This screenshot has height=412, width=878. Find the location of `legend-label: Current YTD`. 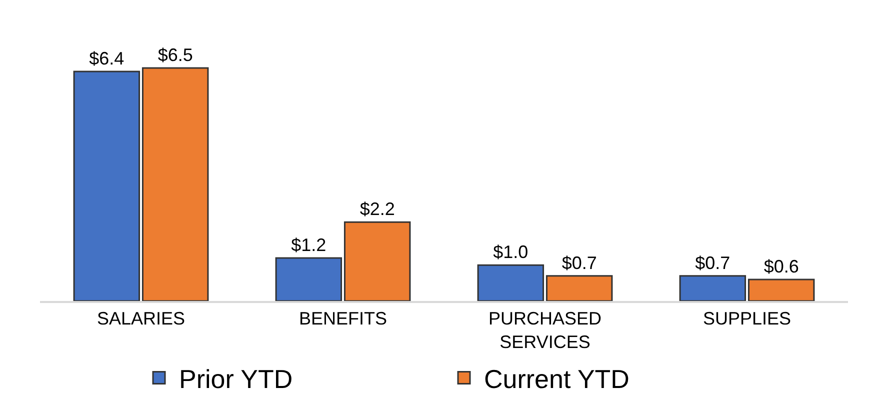

legend-label: Current YTD is located at coordinates (557, 379).